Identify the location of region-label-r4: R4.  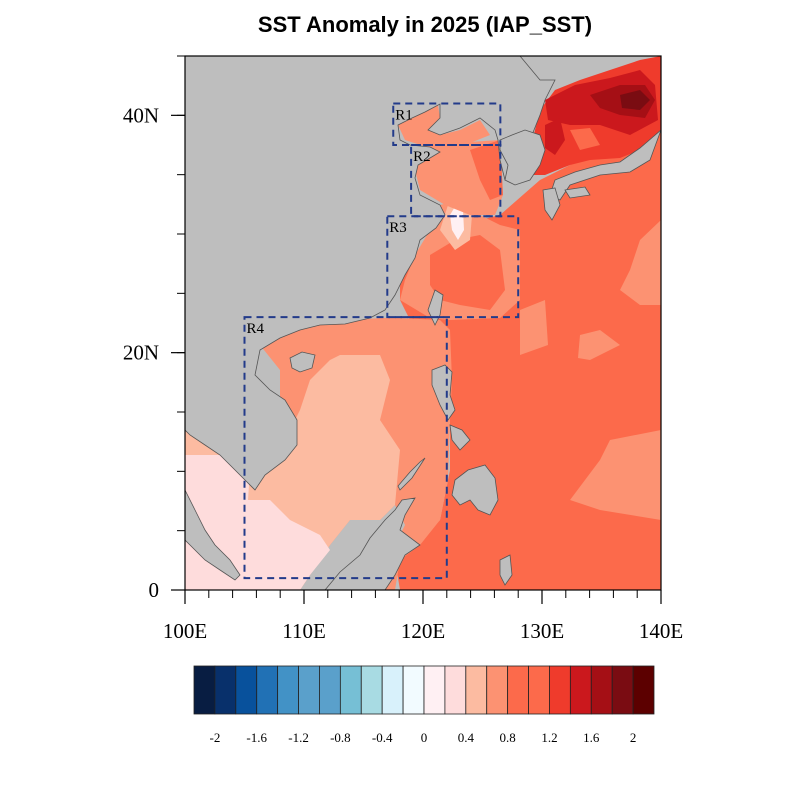
(256, 329).